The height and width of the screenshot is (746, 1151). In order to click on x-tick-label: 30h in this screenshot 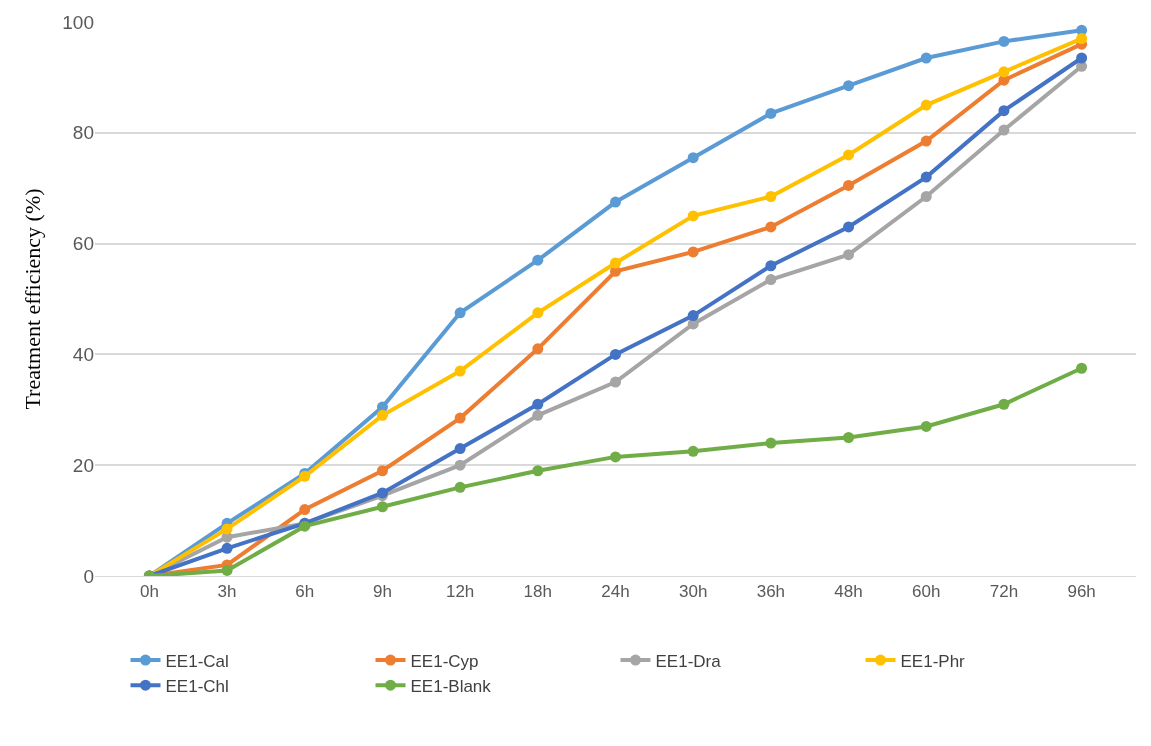, I will do `click(693, 592)`.